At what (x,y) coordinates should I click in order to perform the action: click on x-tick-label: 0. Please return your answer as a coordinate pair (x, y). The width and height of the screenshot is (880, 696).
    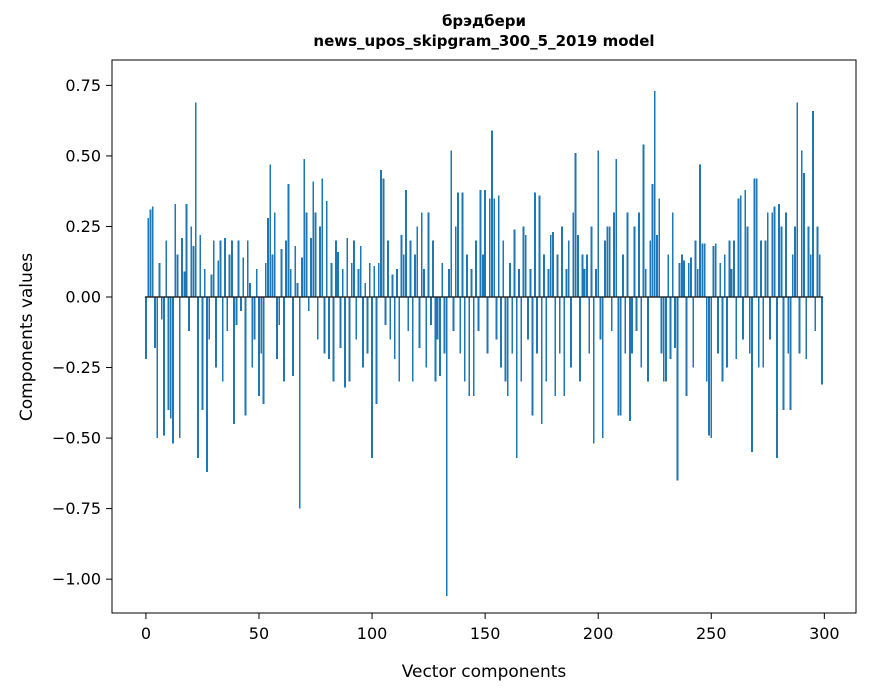
    Looking at the image, I should click on (146, 633).